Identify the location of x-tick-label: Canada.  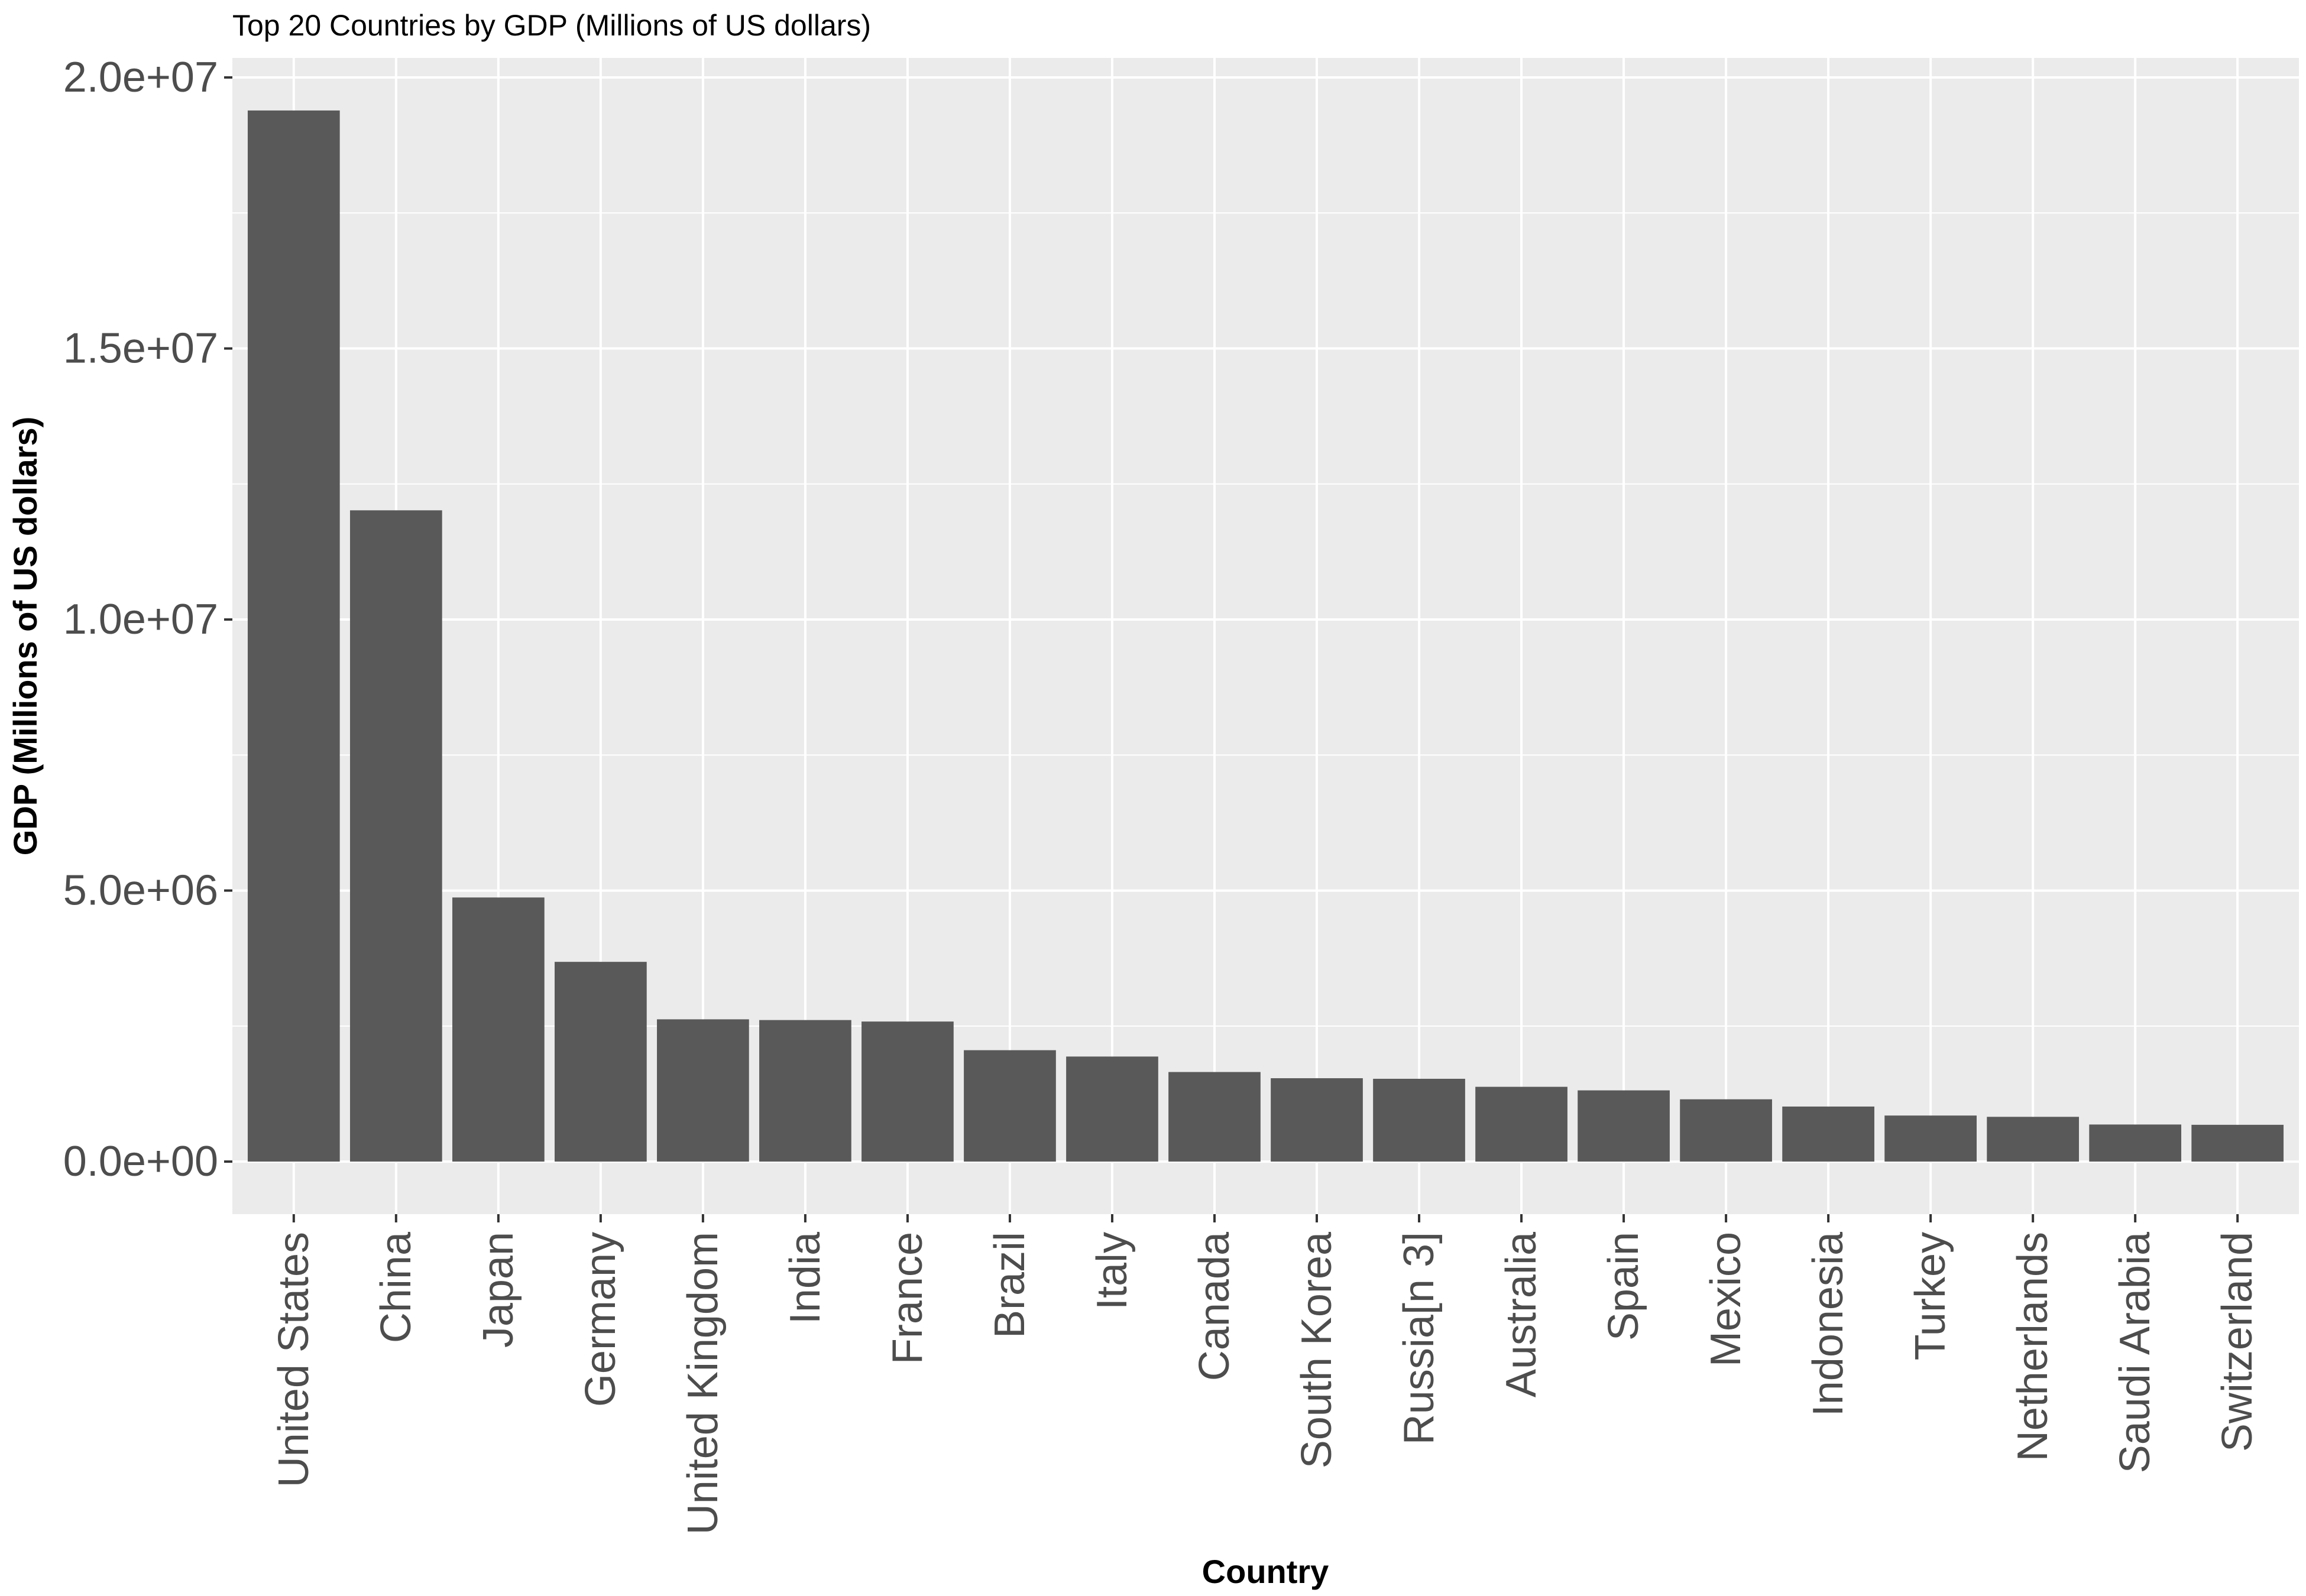
(1214, 1306).